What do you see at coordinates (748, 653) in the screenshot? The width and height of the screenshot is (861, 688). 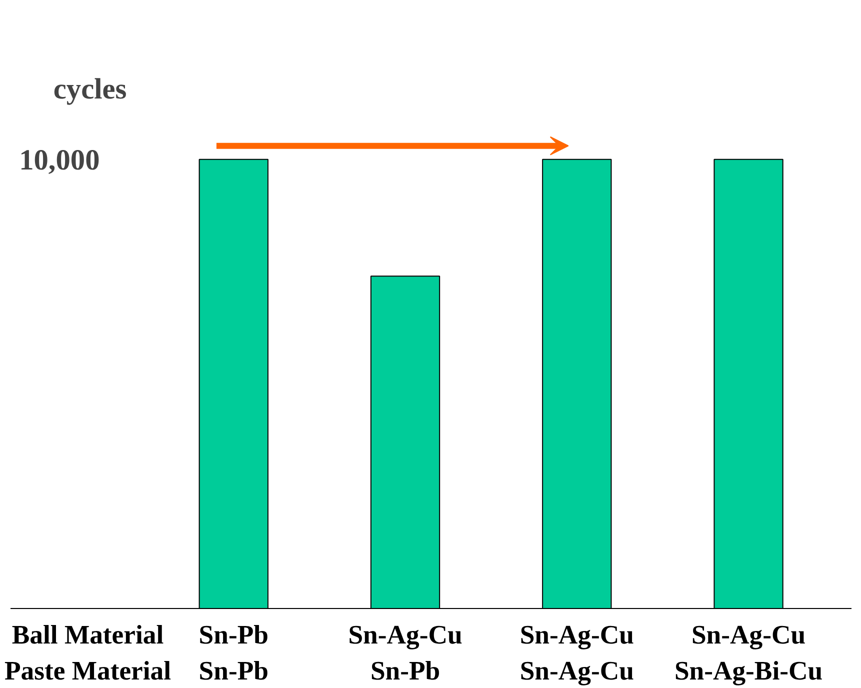 I see `x-tick-label: Sn-Ag-Cu Sn-Ag-Bi-Cu` at bounding box center [748, 653].